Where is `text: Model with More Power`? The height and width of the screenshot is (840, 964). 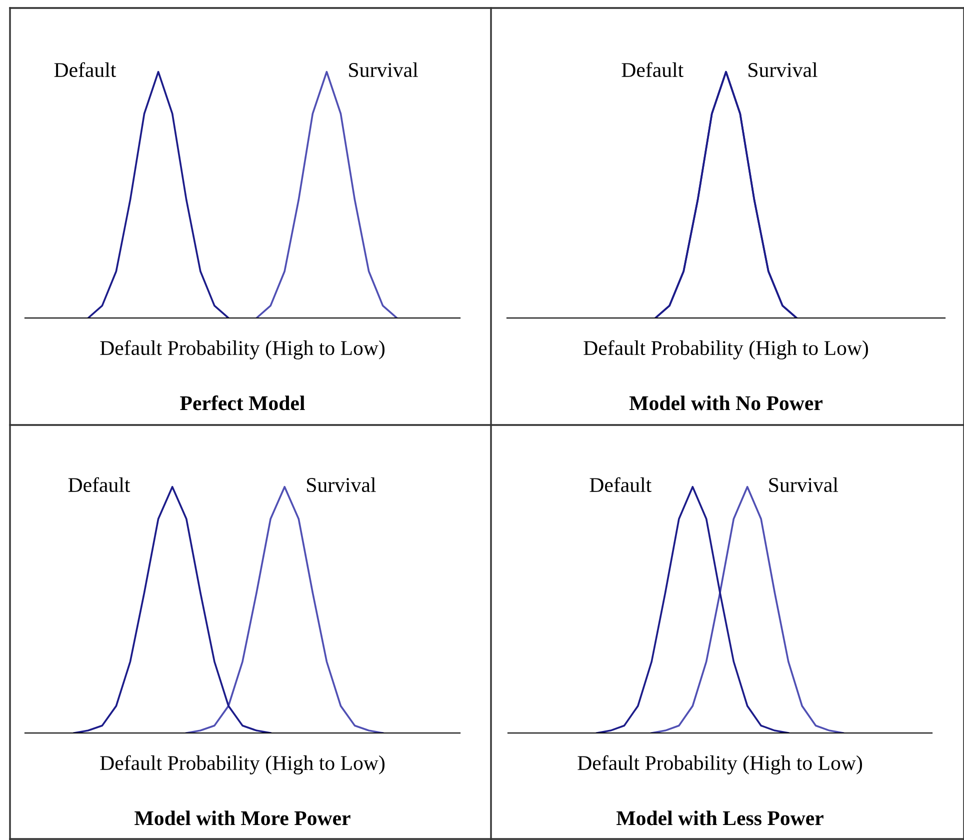
text: Model with More Power is located at coordinates (242, 818).